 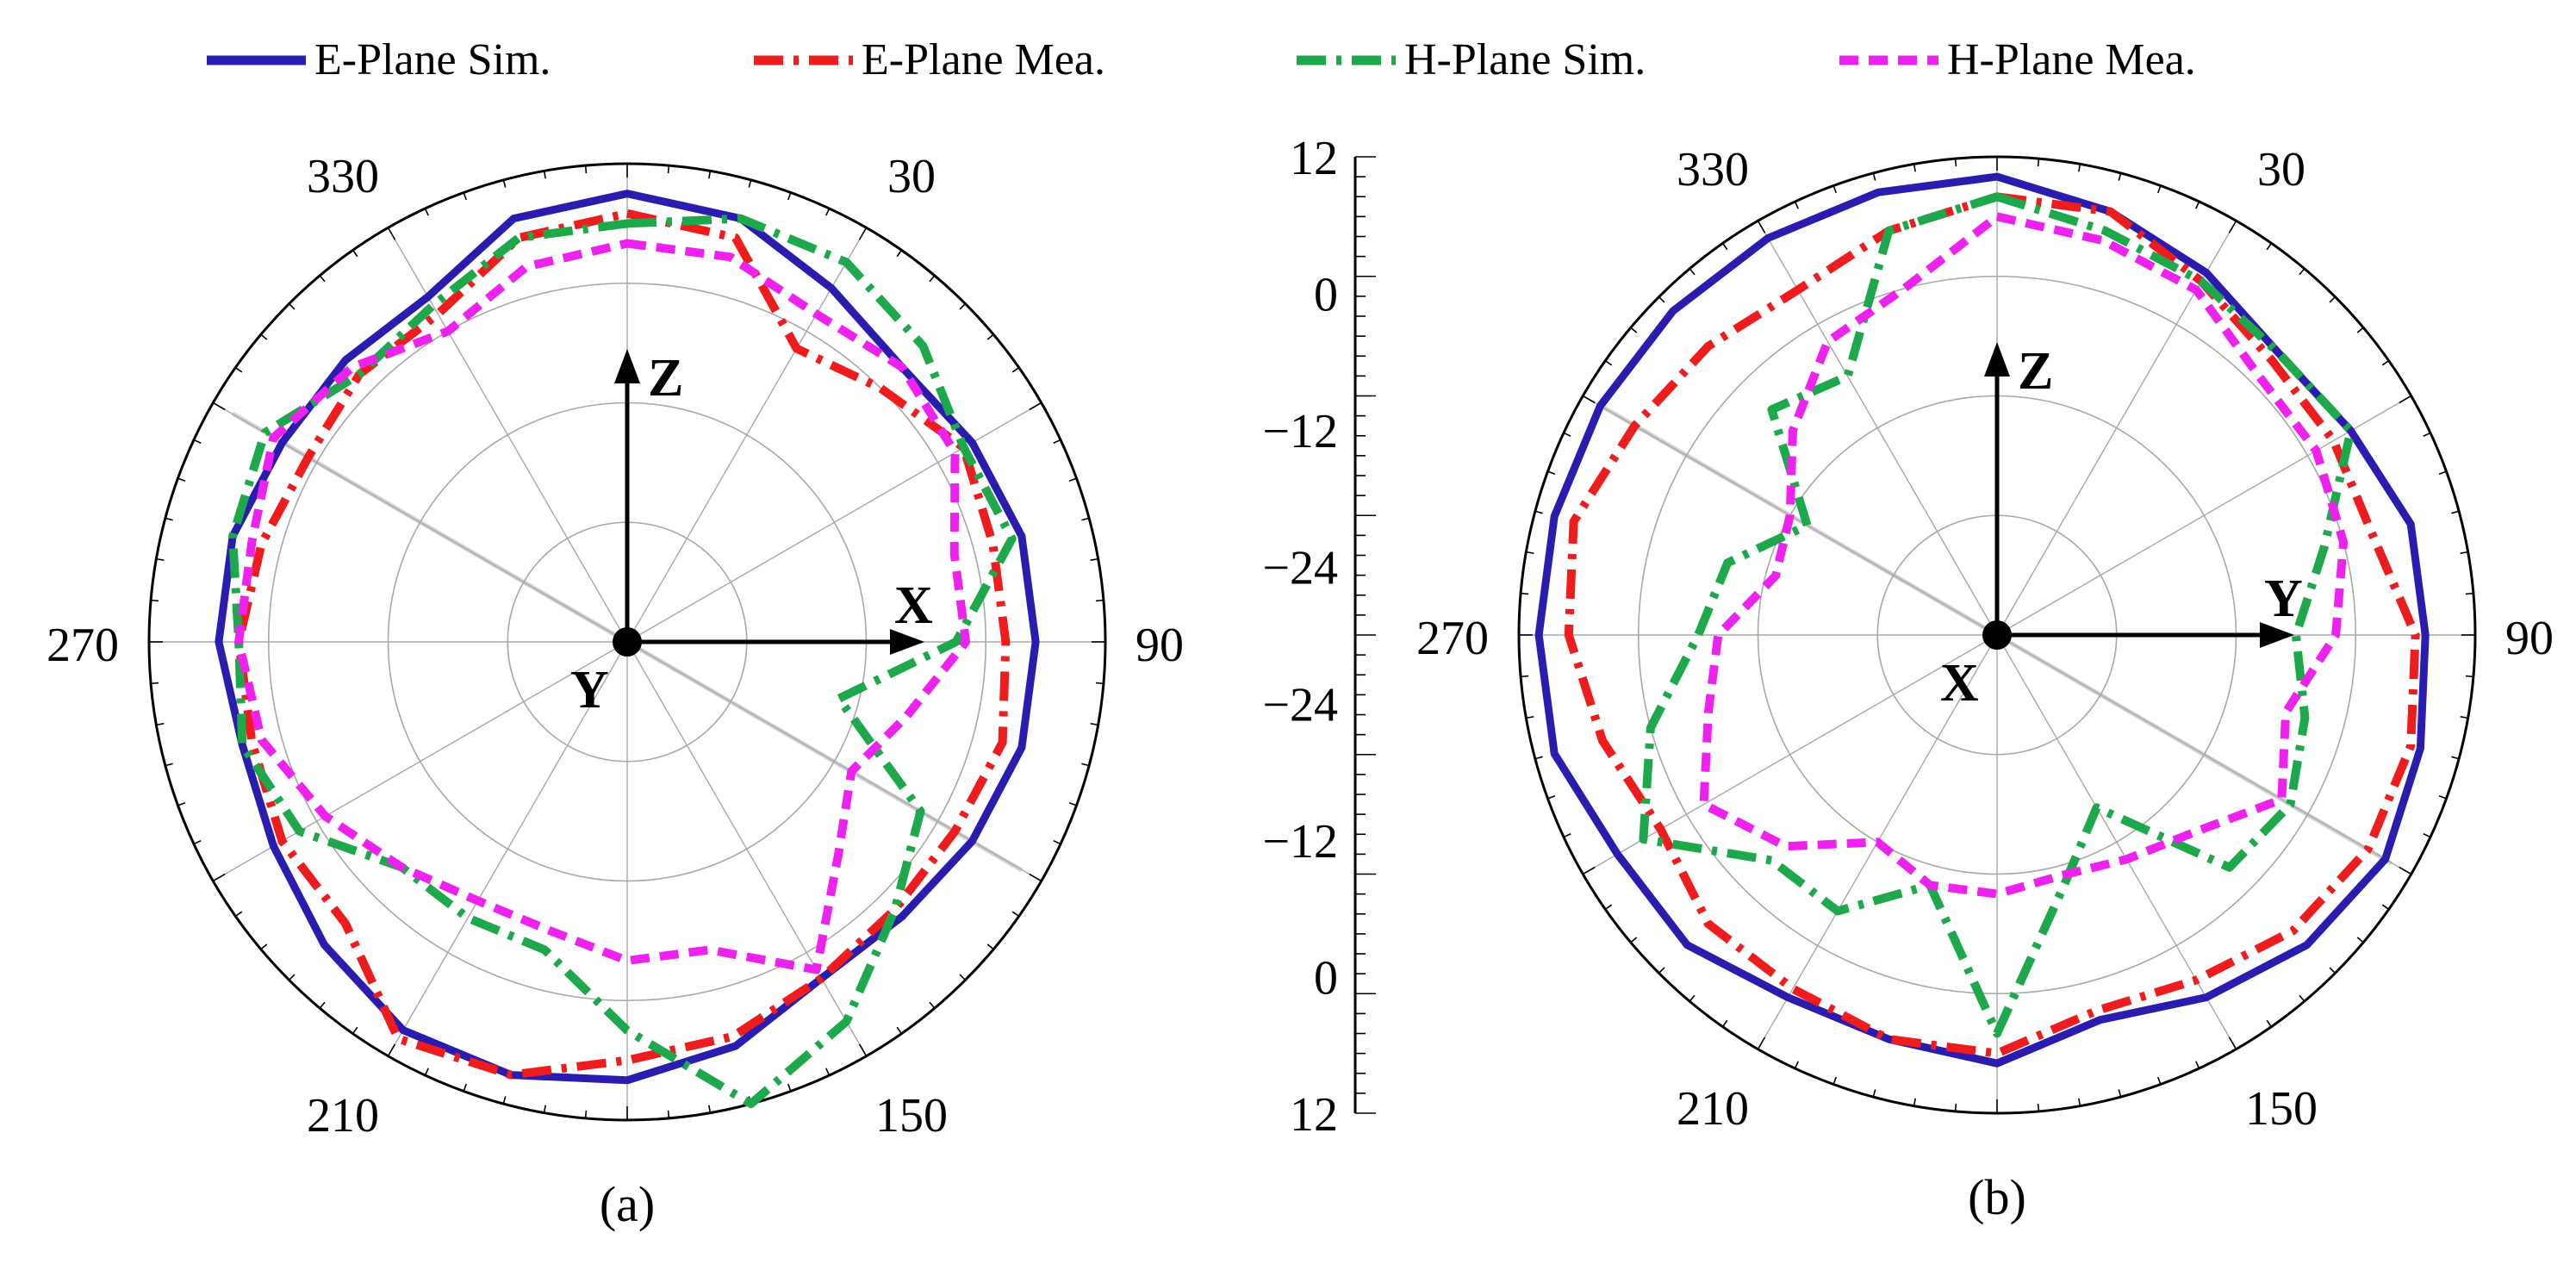 I want to click on angle-label-90: 90, so click(x=1160, y=645).